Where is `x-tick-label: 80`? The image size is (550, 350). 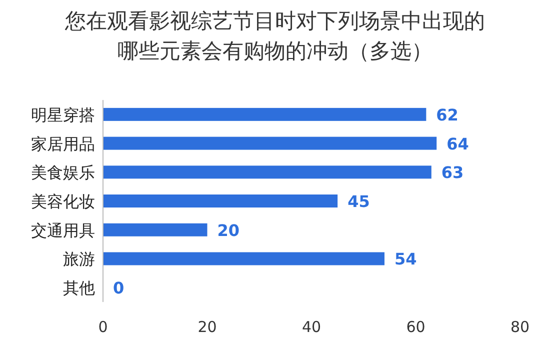 x-tick-label: 80 is located at coordinates (520, 327).